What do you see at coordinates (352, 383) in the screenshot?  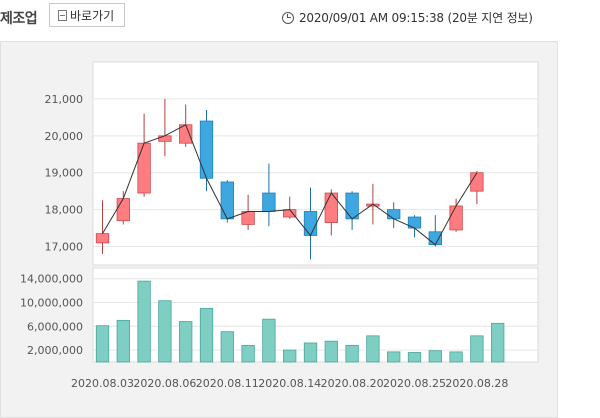 I see `x-tick-label: 2020.08.20` at bounding box center [352, 383].